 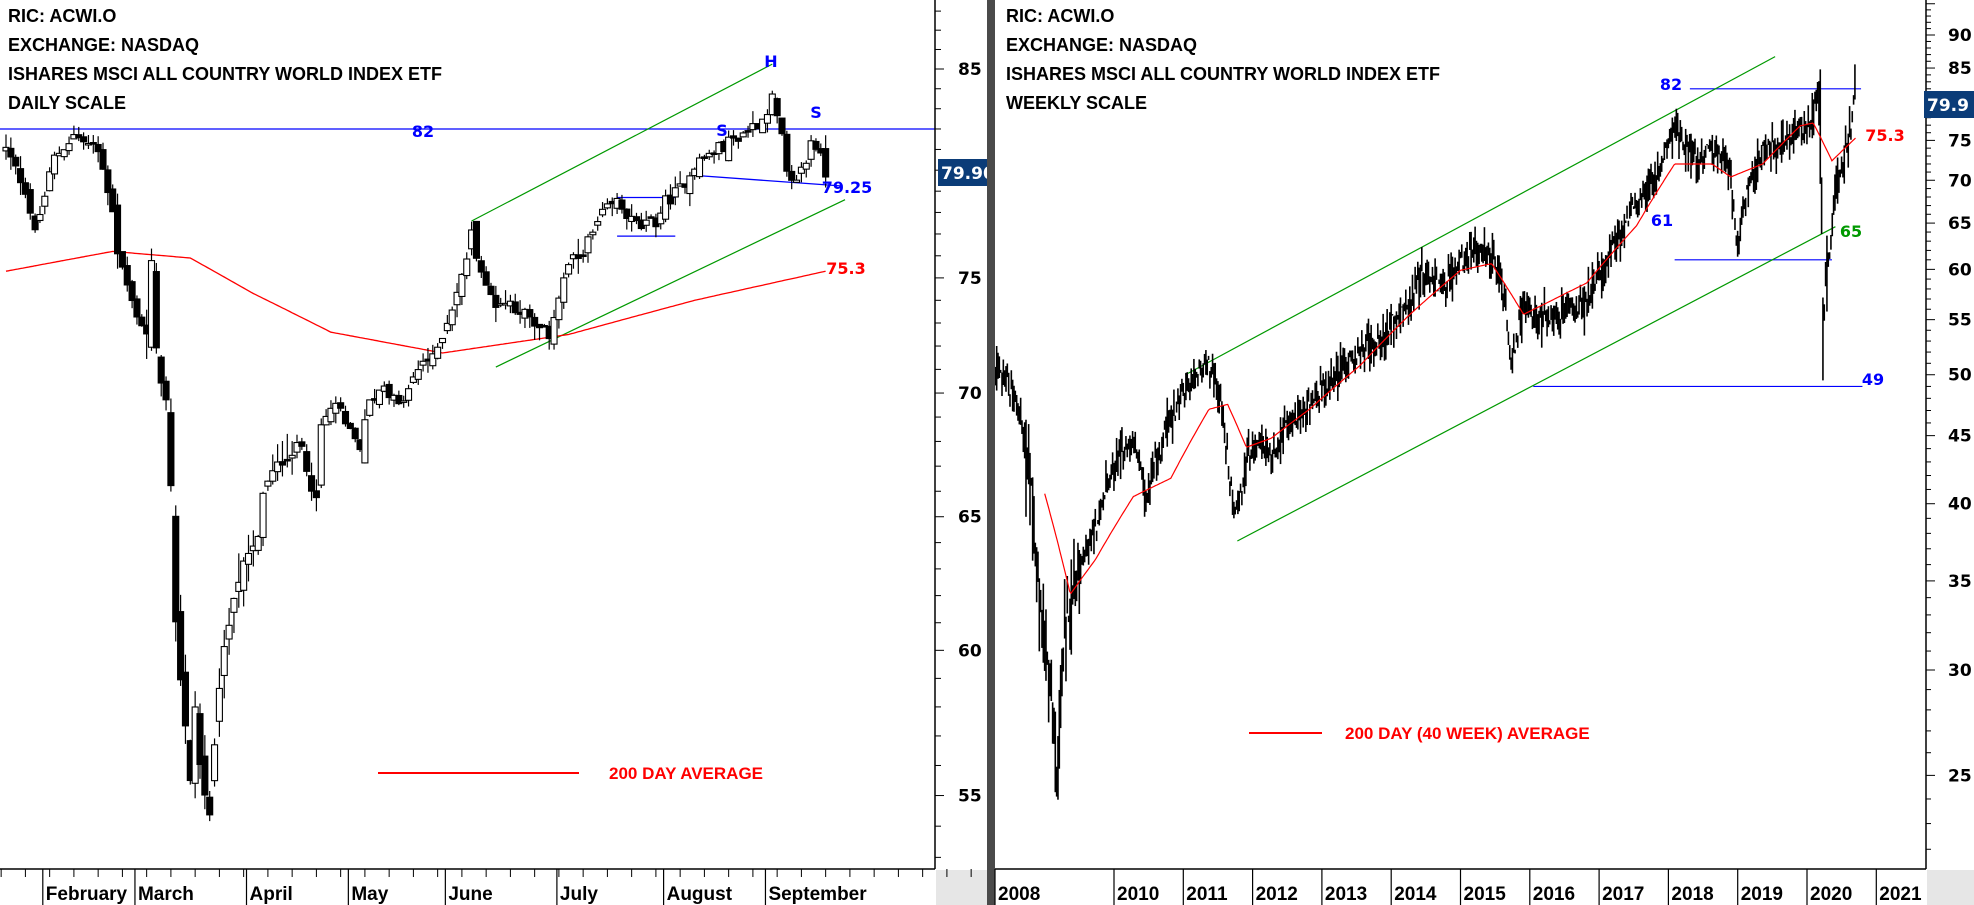 What do you see at coordinates (1960, 505) in the screenshot?
I see `y-tick-label: 40` at bounding box center [1960, 505].